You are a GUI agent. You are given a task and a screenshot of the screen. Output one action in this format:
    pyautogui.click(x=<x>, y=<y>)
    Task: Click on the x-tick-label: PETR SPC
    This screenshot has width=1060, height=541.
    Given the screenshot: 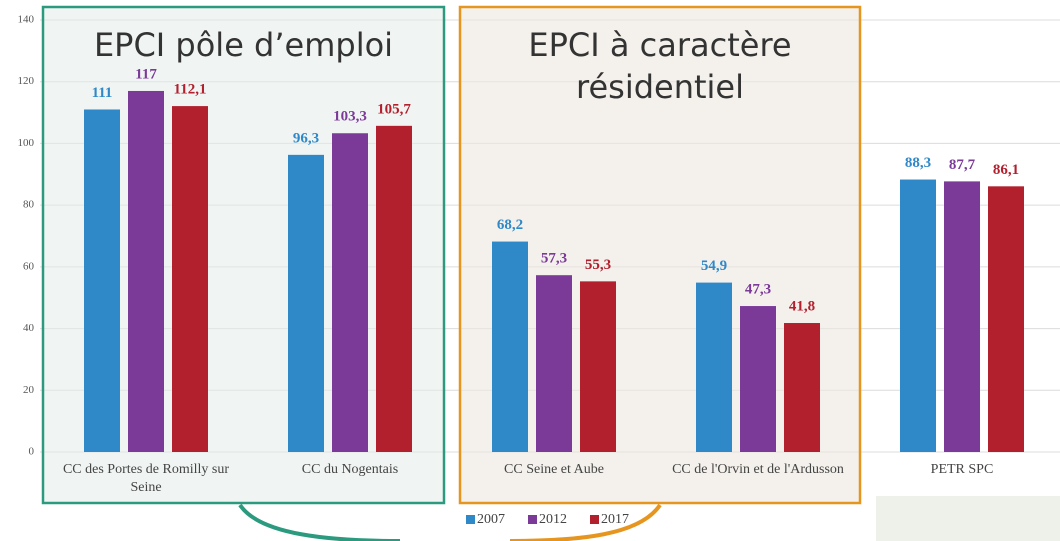 What is the action you would take?
    pyautogui.click(x=962, y=469)
    